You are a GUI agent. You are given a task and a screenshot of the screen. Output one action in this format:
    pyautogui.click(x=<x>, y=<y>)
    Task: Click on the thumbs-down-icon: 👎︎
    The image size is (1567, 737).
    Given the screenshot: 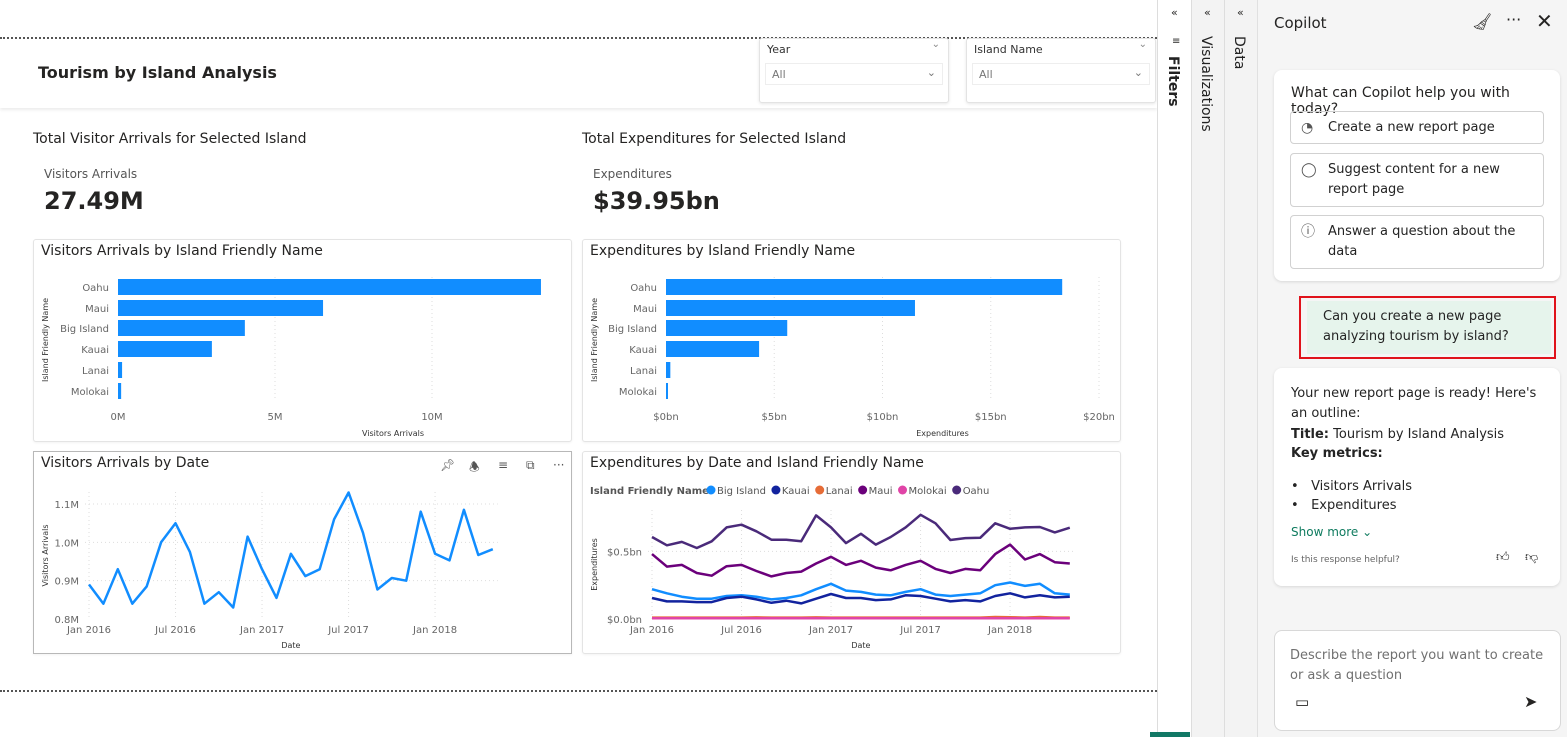 What is the action you would take?
    pyautogui.click(x=1532, y=557)
    